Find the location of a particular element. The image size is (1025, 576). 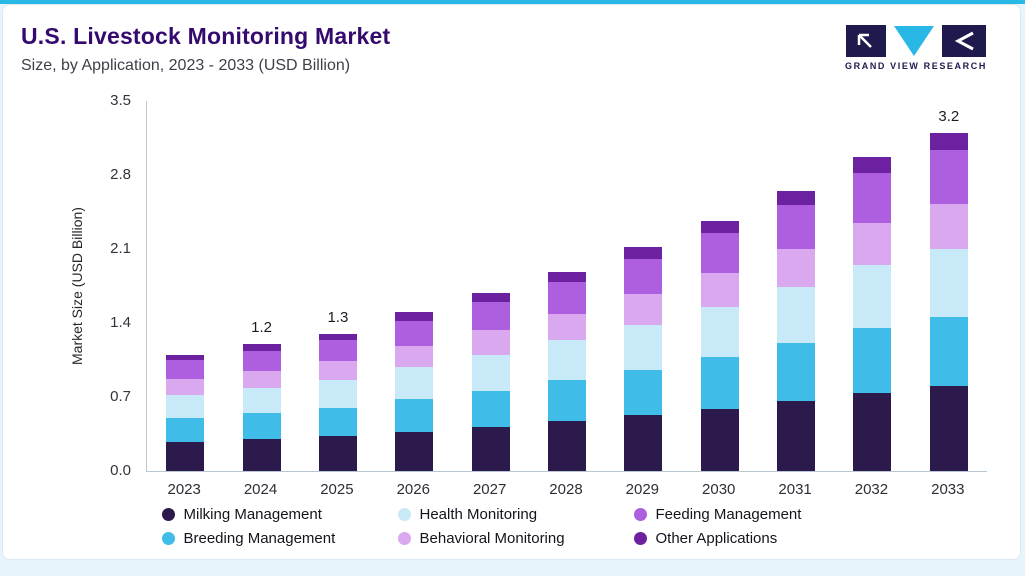

x-tick-label: 2031 is located at coordinates (795, 489).